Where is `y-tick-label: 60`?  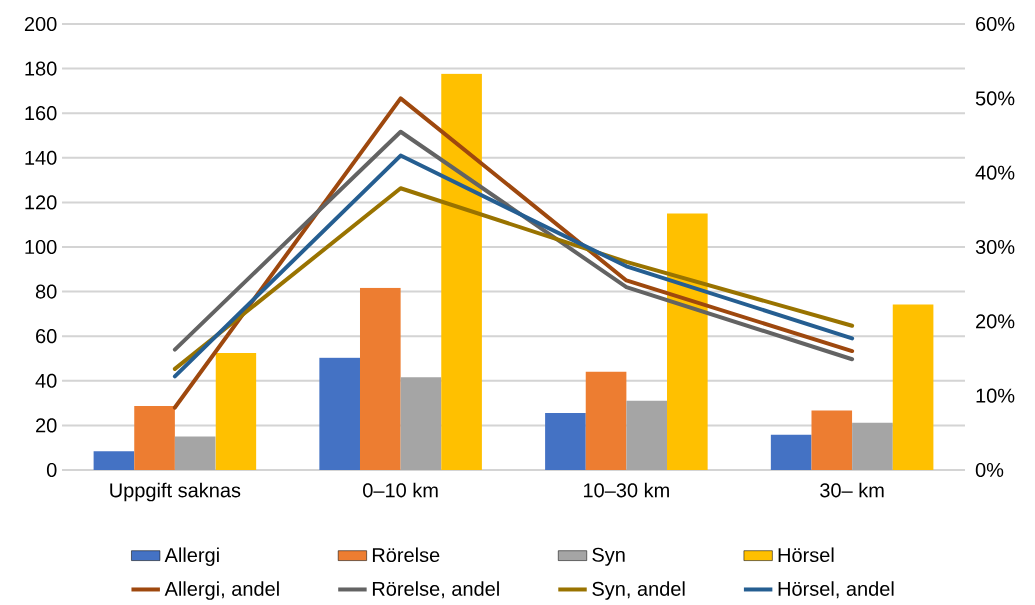 y-tick-label: 60 is located at coordinates (46, 336).